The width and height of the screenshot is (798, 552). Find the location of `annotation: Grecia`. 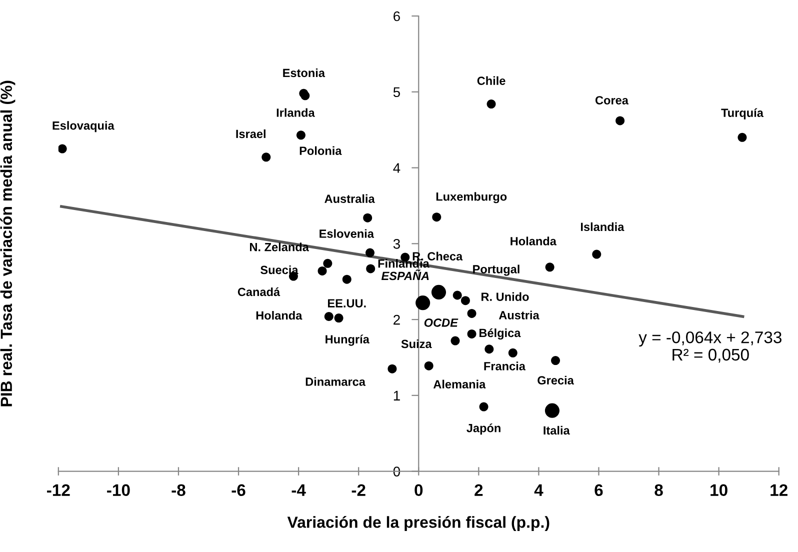

annotation: Grecia is located at coordinates (556, 380).